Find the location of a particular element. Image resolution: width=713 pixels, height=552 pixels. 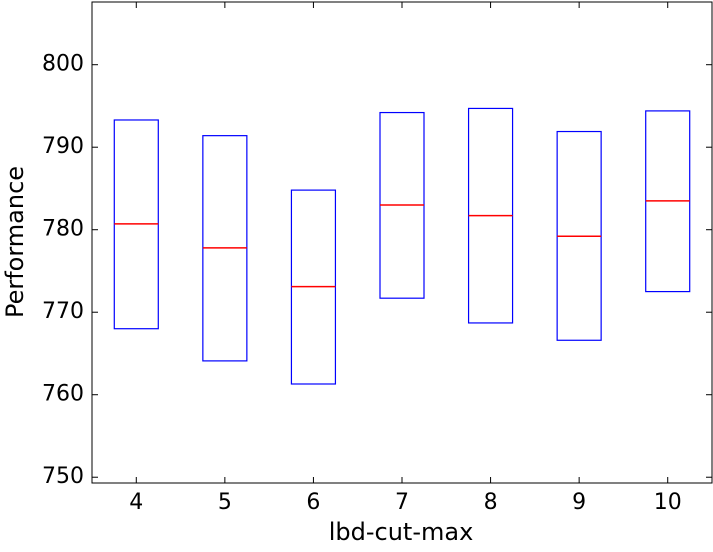

x-tick-label: 4 is located at coordinates (136, 502).